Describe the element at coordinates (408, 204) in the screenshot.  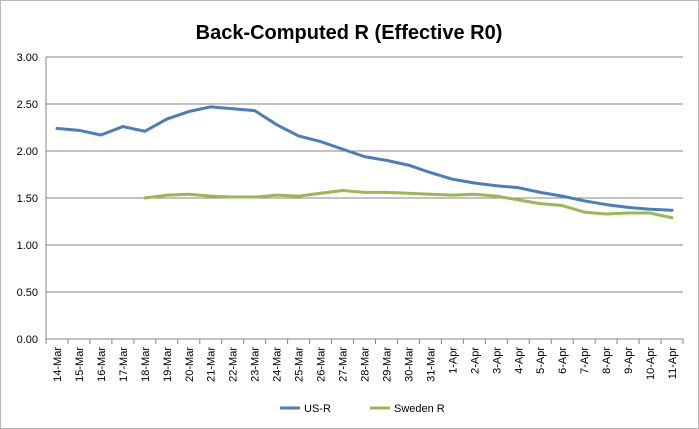
I see `series-line-sweden-r` at that location.